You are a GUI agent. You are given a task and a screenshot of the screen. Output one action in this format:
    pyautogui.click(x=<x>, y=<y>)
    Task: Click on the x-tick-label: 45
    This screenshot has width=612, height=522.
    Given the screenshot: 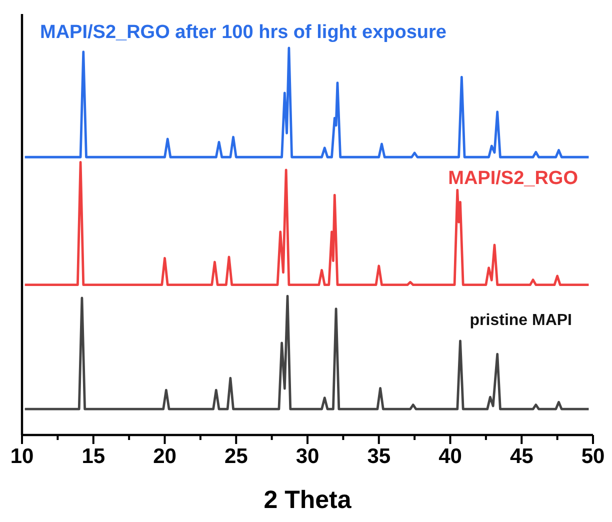 What is the action you would take?
    pyautogui.click(x=522, y=456)
    